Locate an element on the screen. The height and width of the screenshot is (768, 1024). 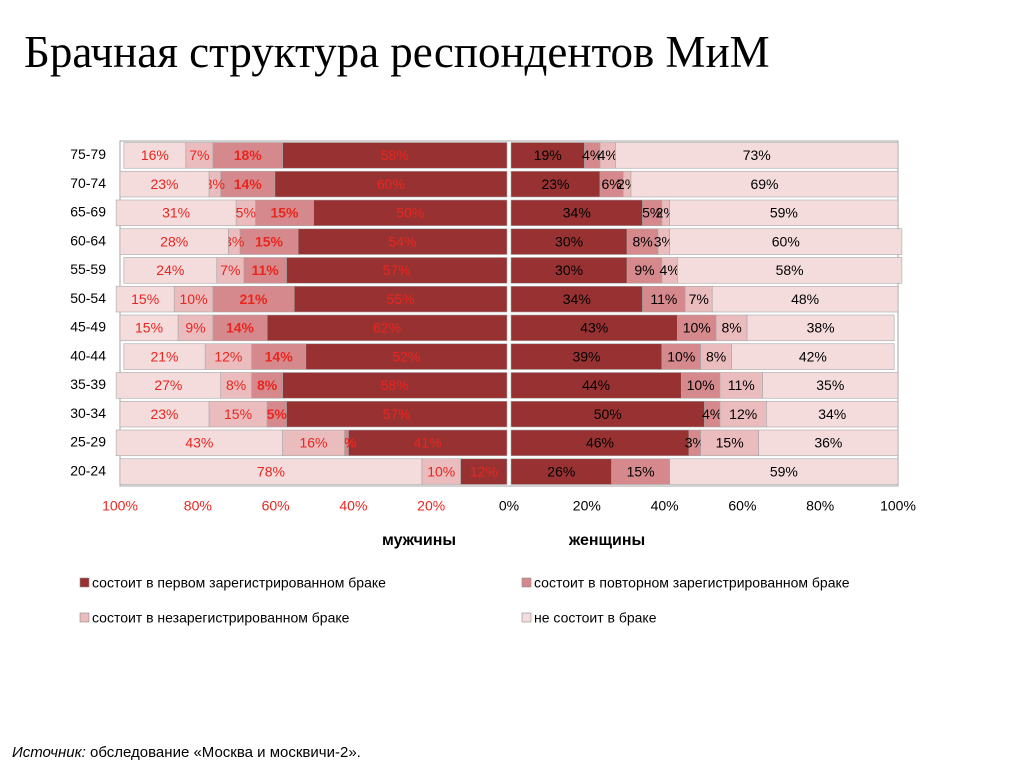
data-label-left-first-55-59: 57% is located at coordinates (397, 270).